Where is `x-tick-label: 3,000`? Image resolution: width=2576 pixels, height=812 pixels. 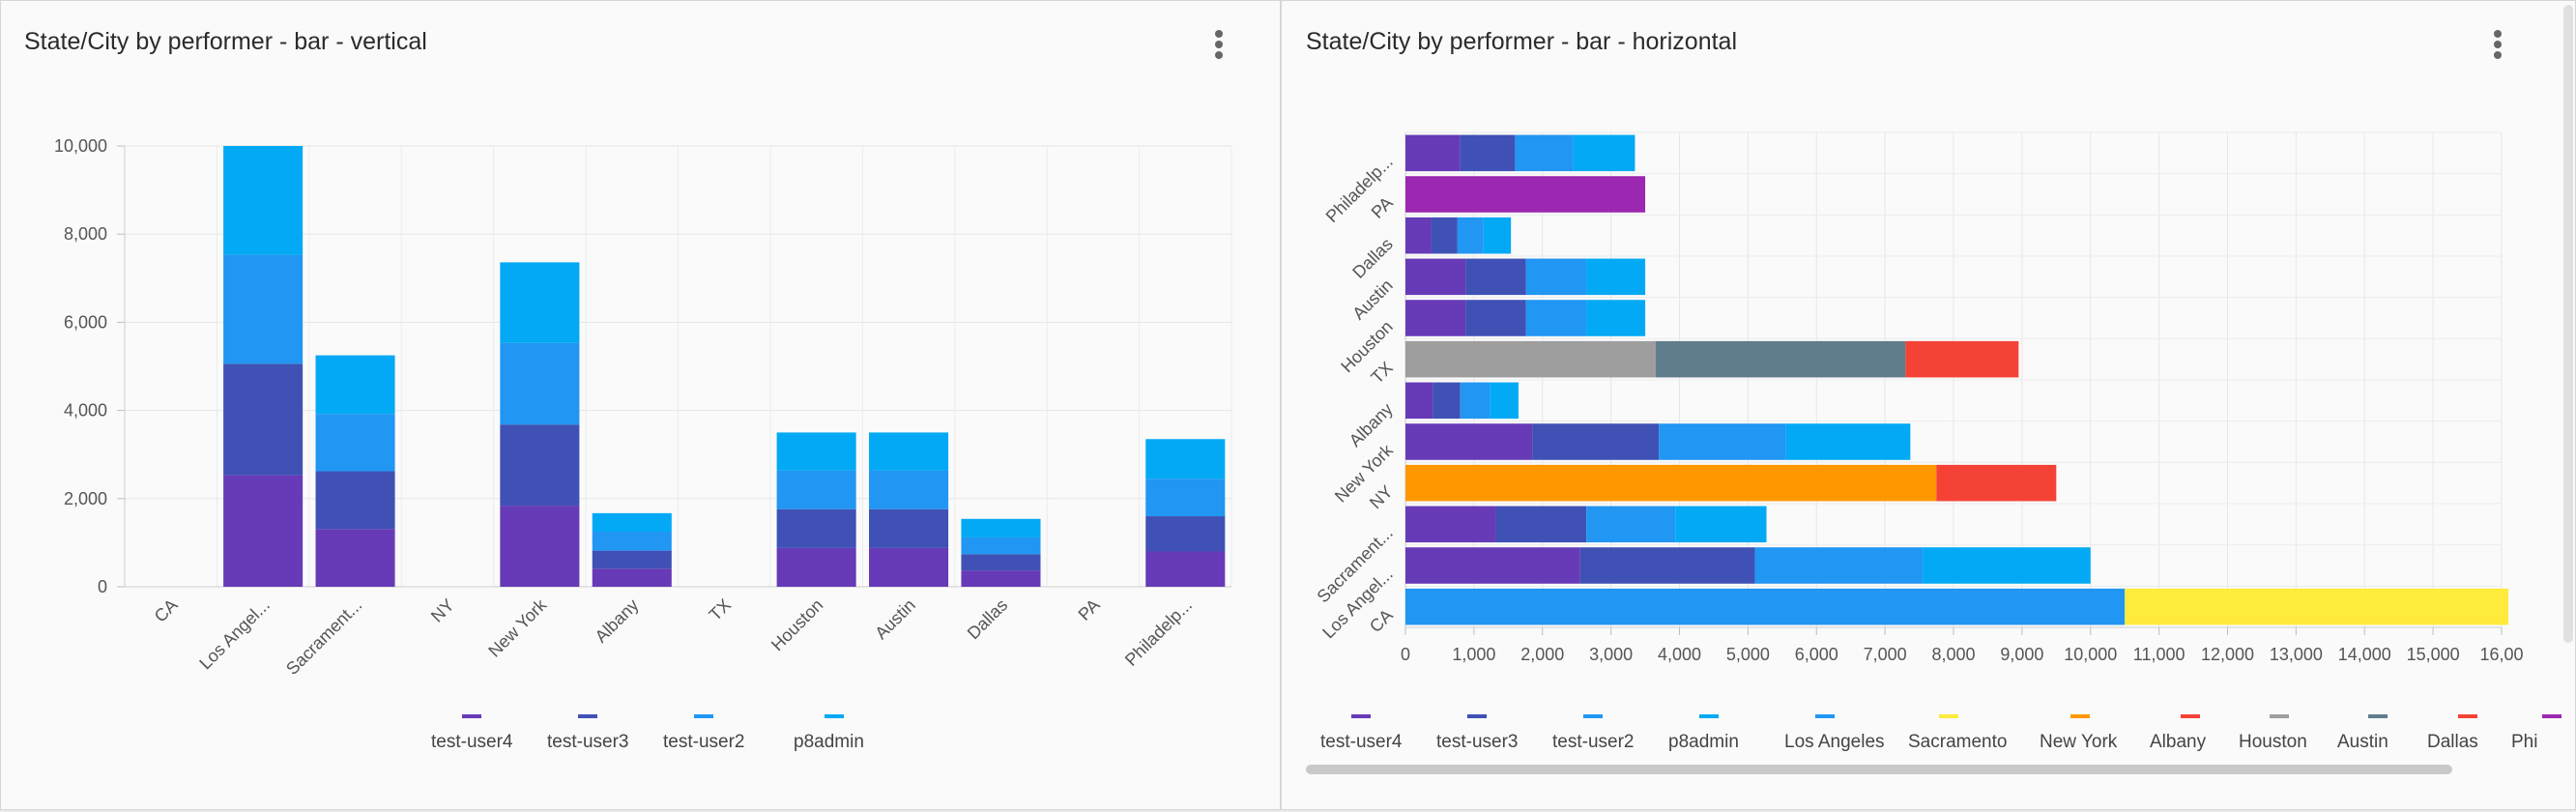
x-tick-label: 3,000 is located at coordinates (1611, 654).